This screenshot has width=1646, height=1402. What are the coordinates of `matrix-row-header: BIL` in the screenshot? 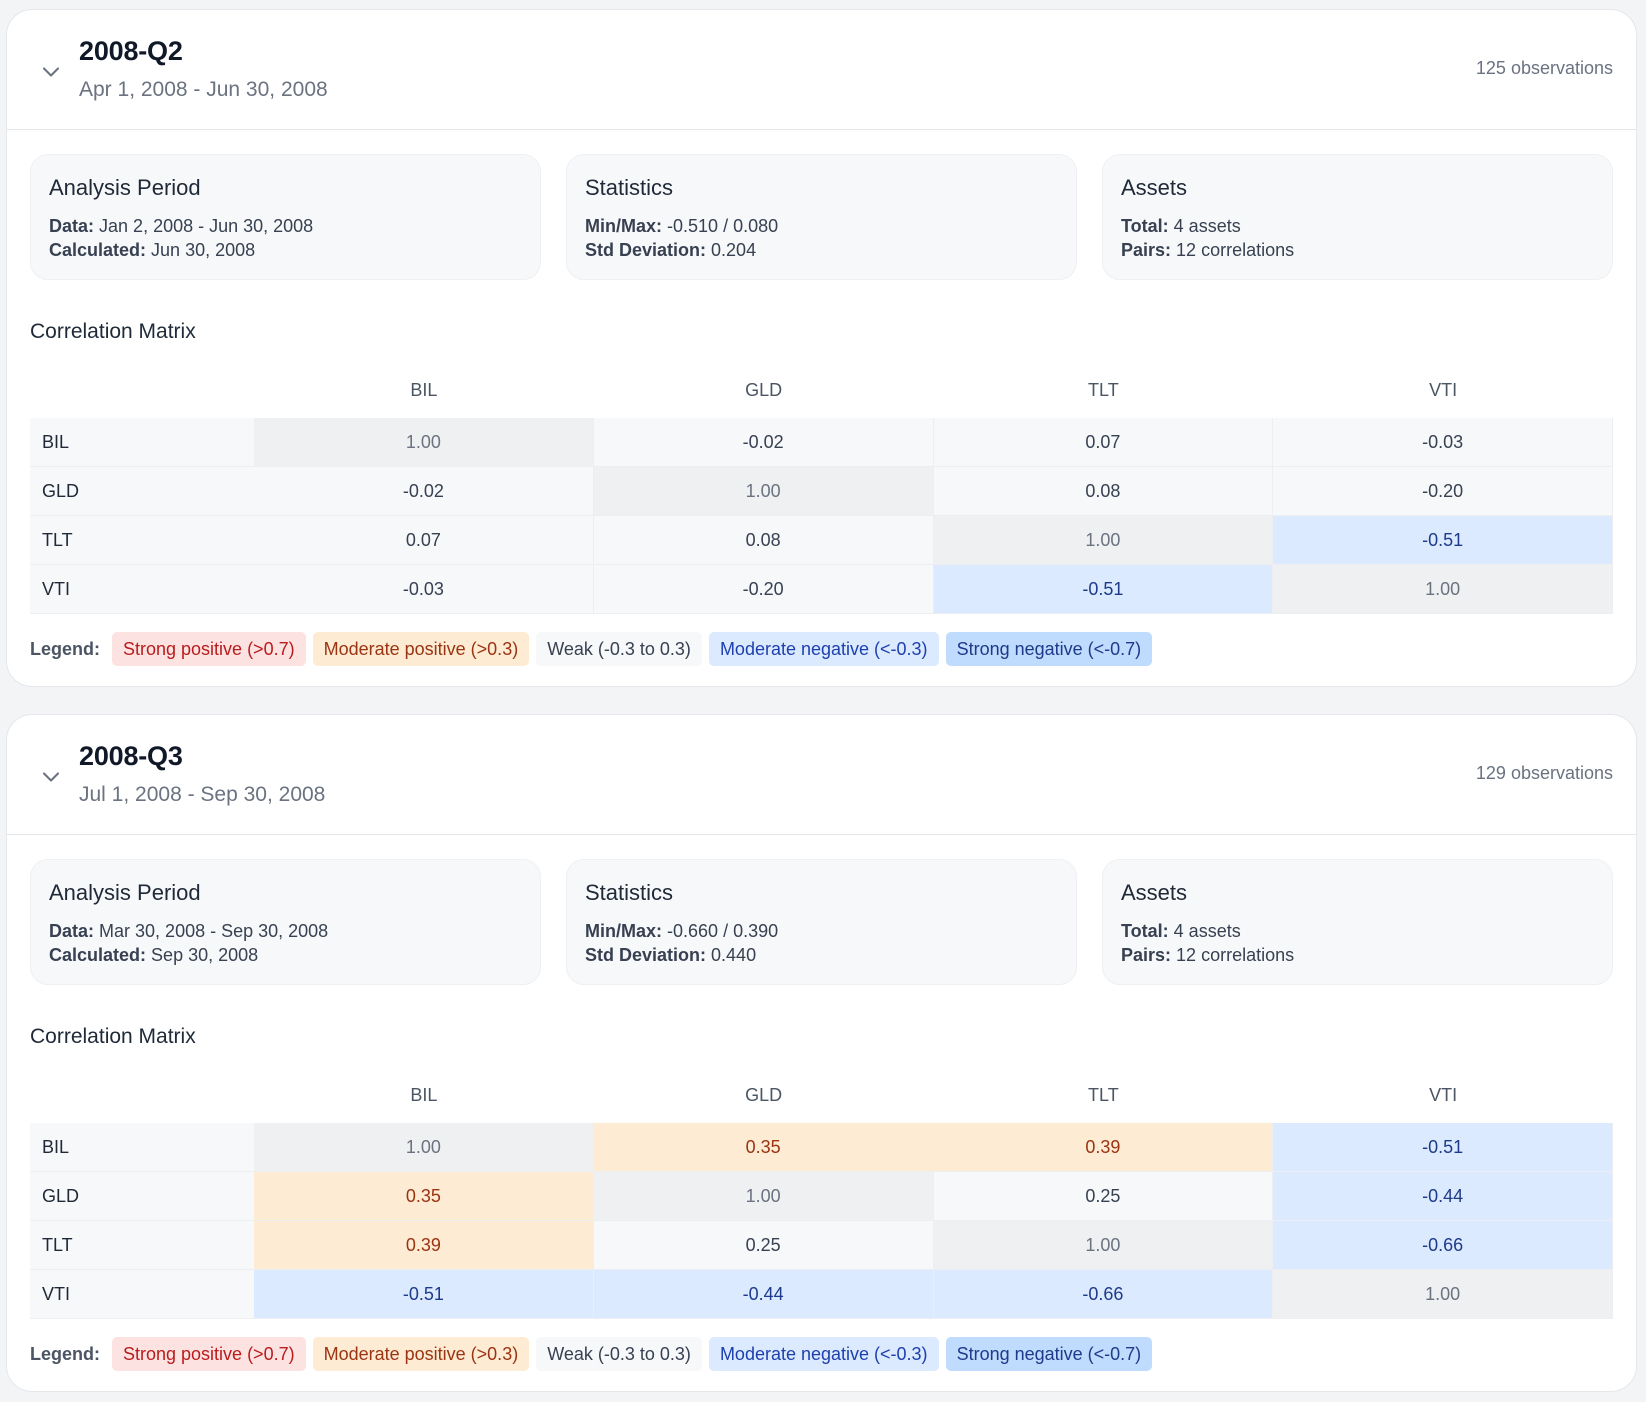 It's located at (142, 1147).